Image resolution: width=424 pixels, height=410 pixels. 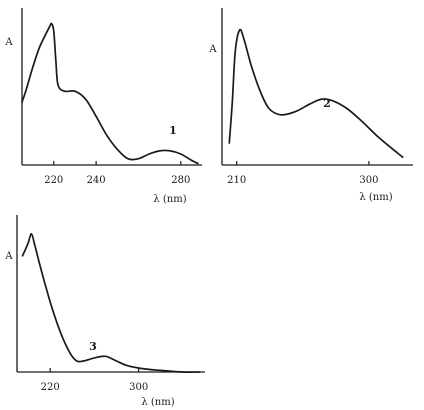 I want to click on x-ticks: 220 240 280, so click(x=117, y=173).